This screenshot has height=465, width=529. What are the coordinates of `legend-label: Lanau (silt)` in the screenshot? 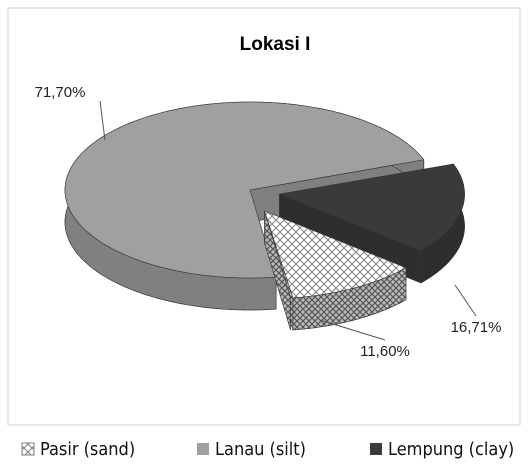 It's located at (260, 449).